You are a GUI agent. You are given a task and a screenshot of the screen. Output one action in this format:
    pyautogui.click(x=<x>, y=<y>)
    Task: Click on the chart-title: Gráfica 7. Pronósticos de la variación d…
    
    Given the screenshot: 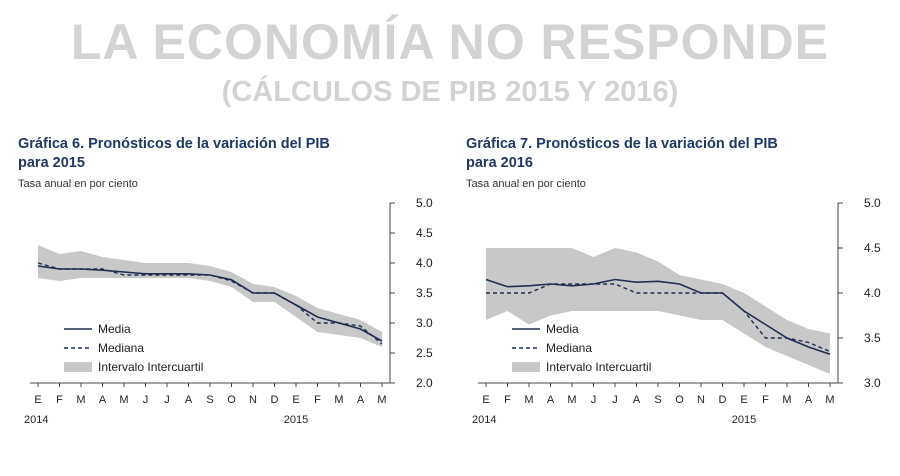 What is the action you would take?
    pyautogui.click(x=666, y=154)
    